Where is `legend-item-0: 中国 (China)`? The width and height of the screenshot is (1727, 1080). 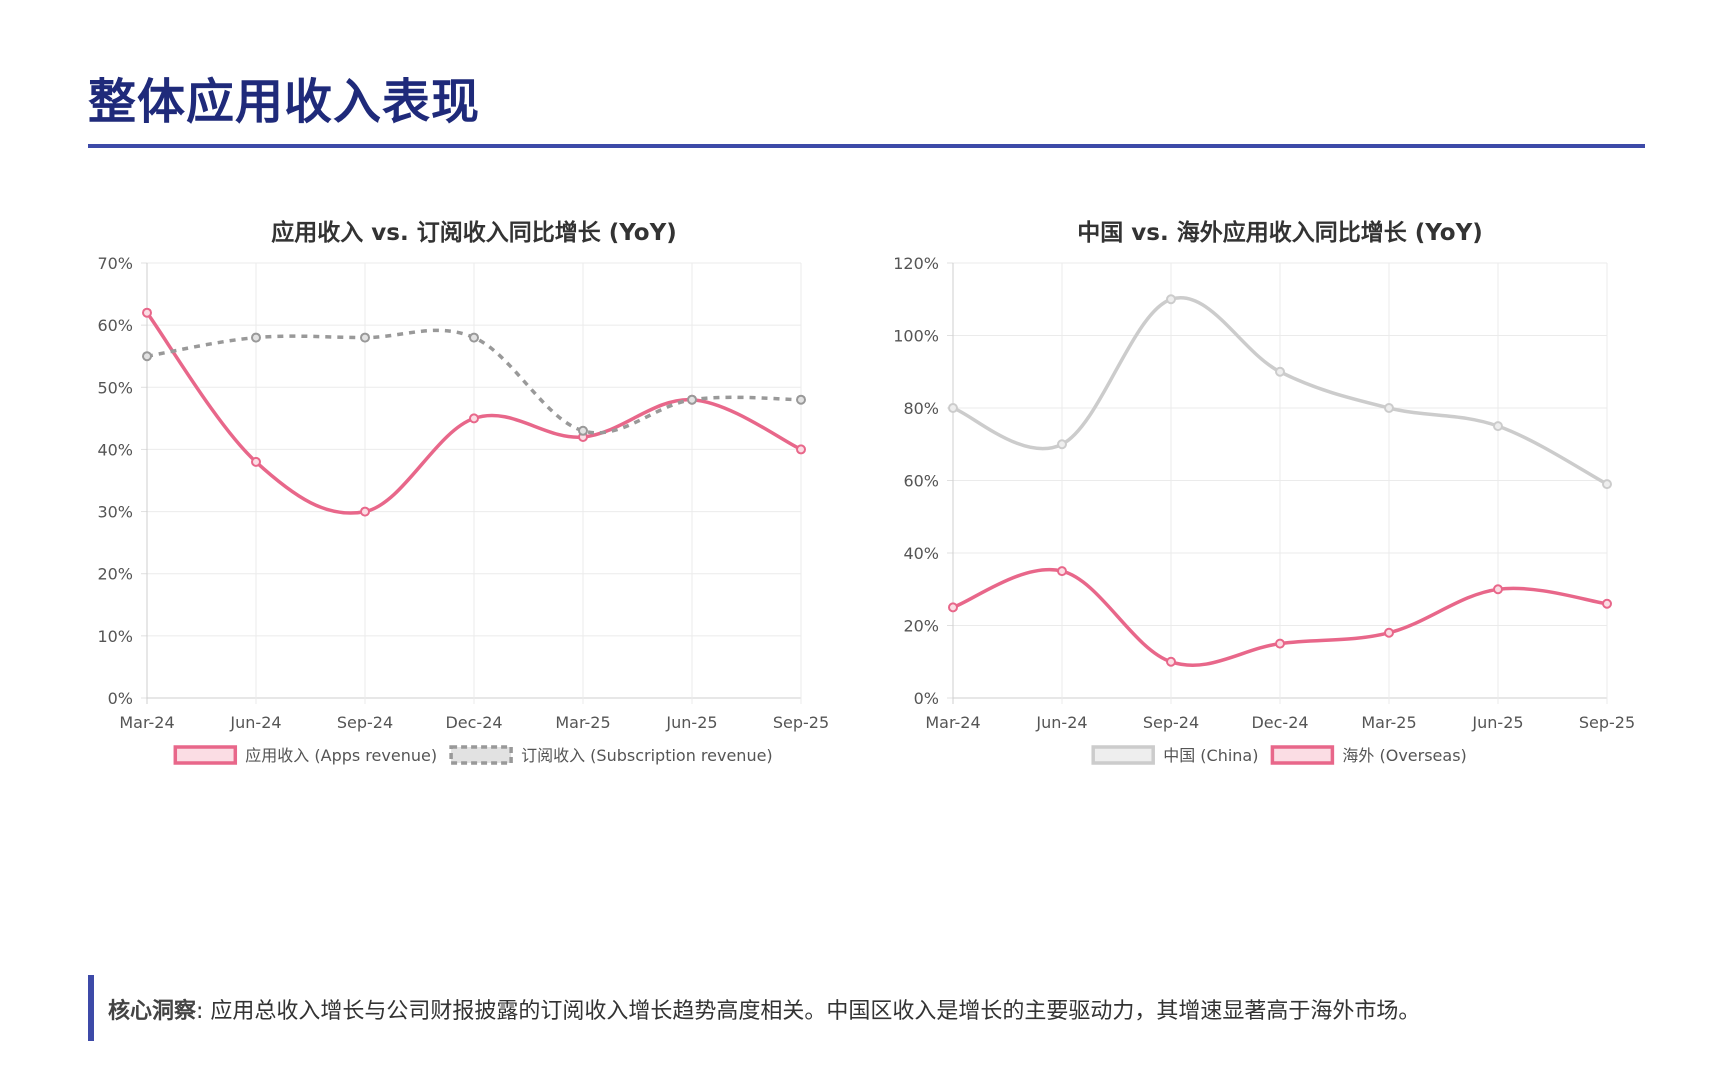 legend-item-0: 中国 (China) is located at coordinates (1174, 755).